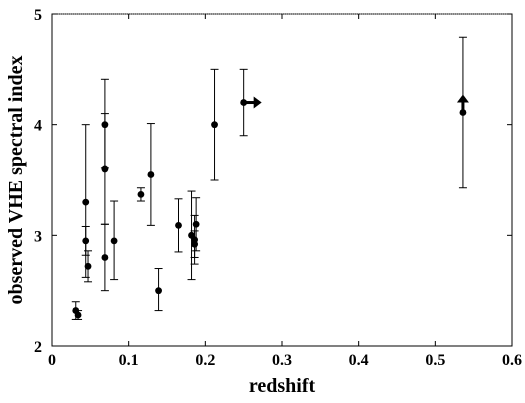 Image resolution: width=525 pixels, height=403 pixels. Describe the element at coordinates (282, 360) in the screenshot. I see `x-tick-label: 0.3` at that location.